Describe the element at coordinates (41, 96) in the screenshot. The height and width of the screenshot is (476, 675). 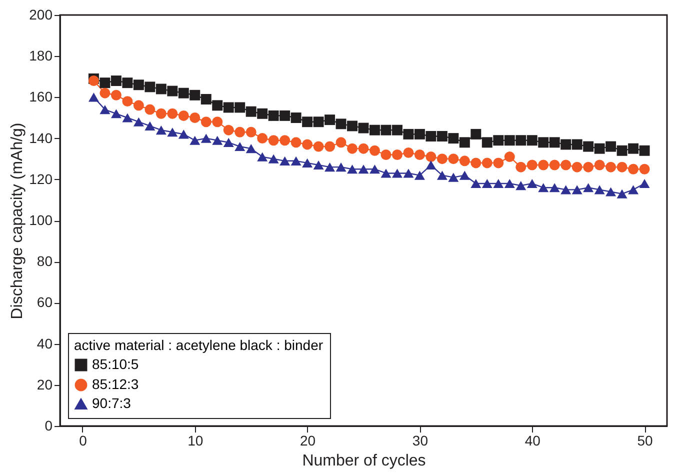
I see `y-tick-label: 160` at that location.